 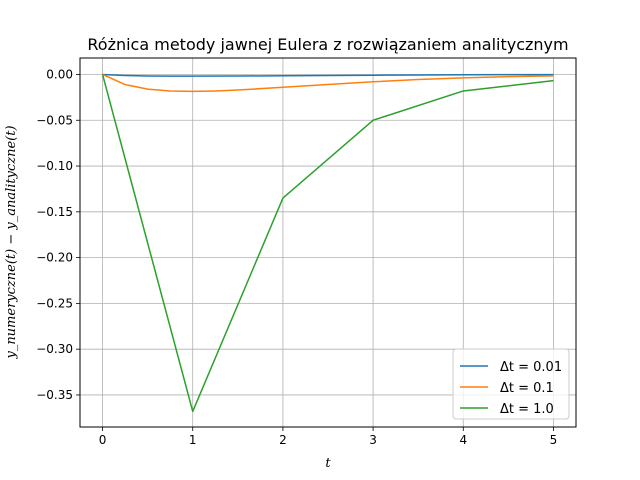 I want to click on x-tick-label: 0, so click(x=103, y=440).